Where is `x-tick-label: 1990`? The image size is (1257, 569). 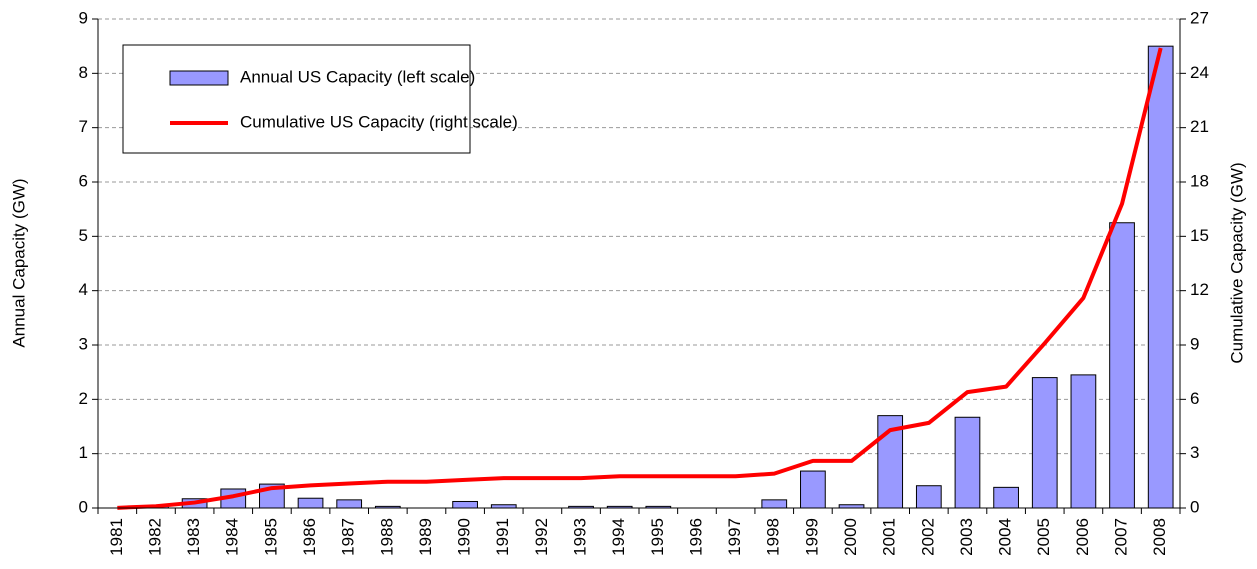
x-tick-label: 1990 is located at coordinates (464, 537).